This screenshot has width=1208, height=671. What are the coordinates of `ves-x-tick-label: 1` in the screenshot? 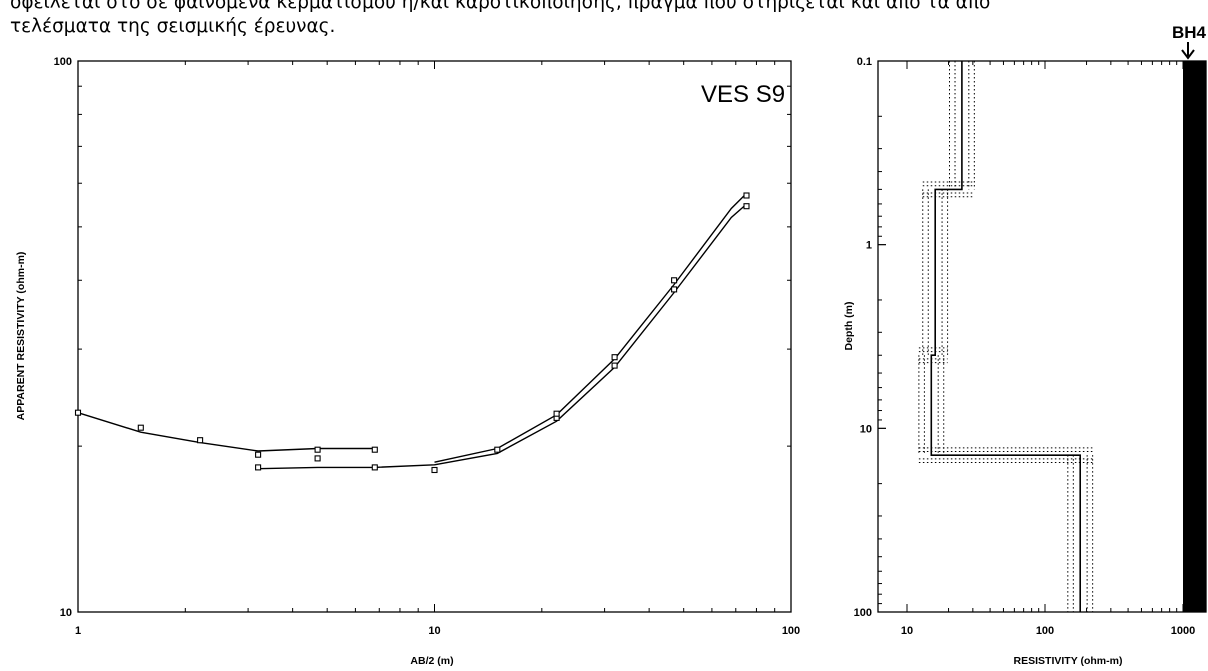 It's located at (78, 631).